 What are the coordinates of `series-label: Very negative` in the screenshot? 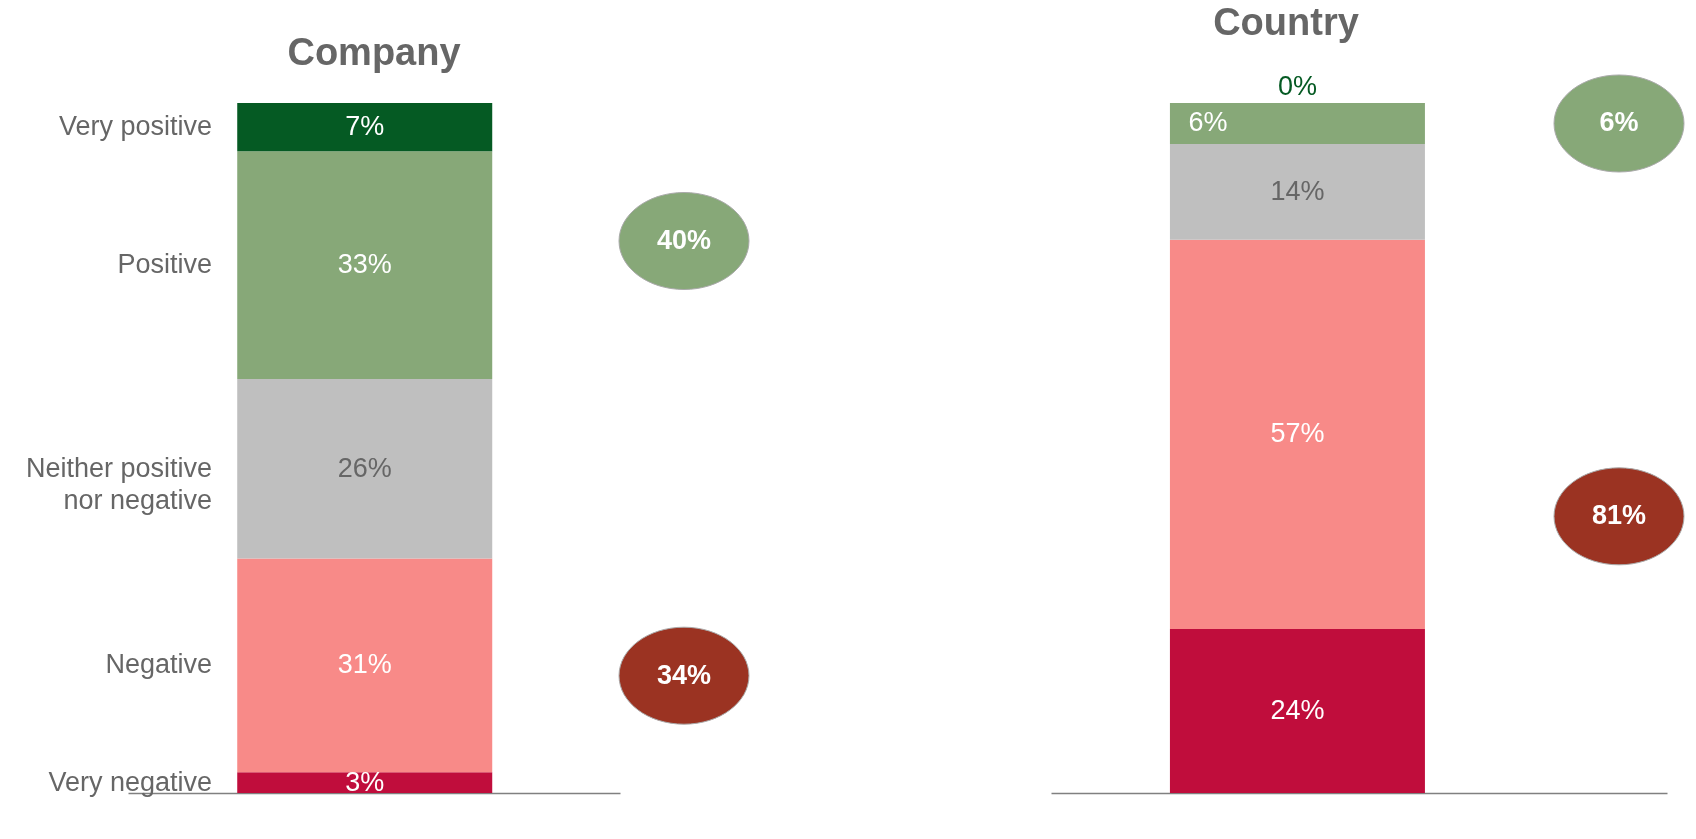 It's located at (130, 781).